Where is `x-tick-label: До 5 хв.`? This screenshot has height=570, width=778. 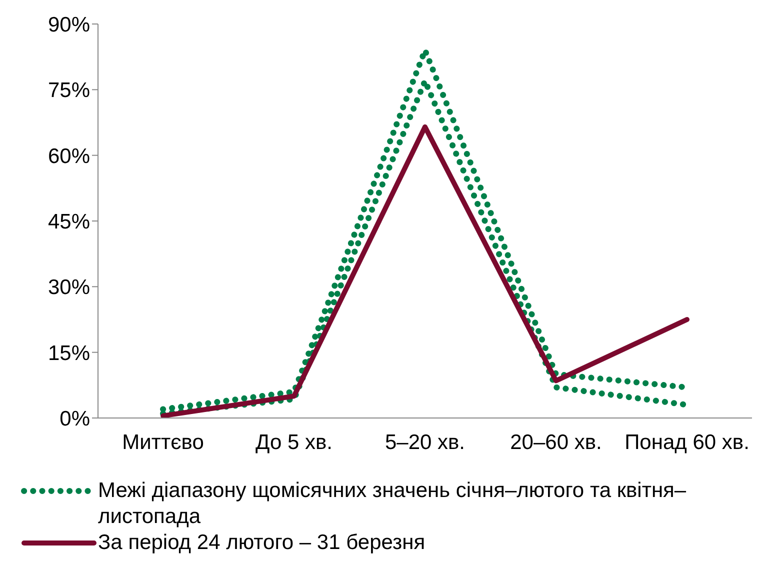 x-tick-label: До 5 хв. is located at coordinates (294, 442).